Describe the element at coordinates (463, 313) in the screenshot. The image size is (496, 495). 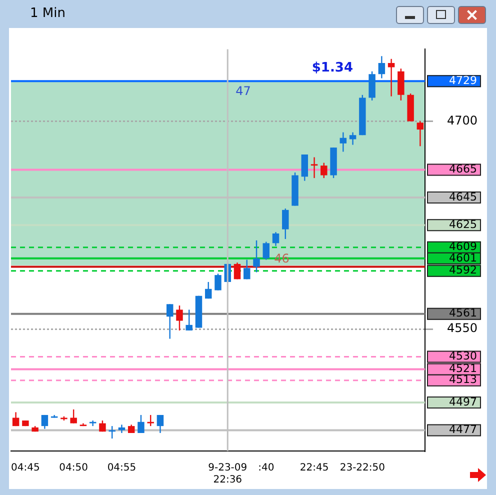
I see `ref-line-label: 4561` at that location.